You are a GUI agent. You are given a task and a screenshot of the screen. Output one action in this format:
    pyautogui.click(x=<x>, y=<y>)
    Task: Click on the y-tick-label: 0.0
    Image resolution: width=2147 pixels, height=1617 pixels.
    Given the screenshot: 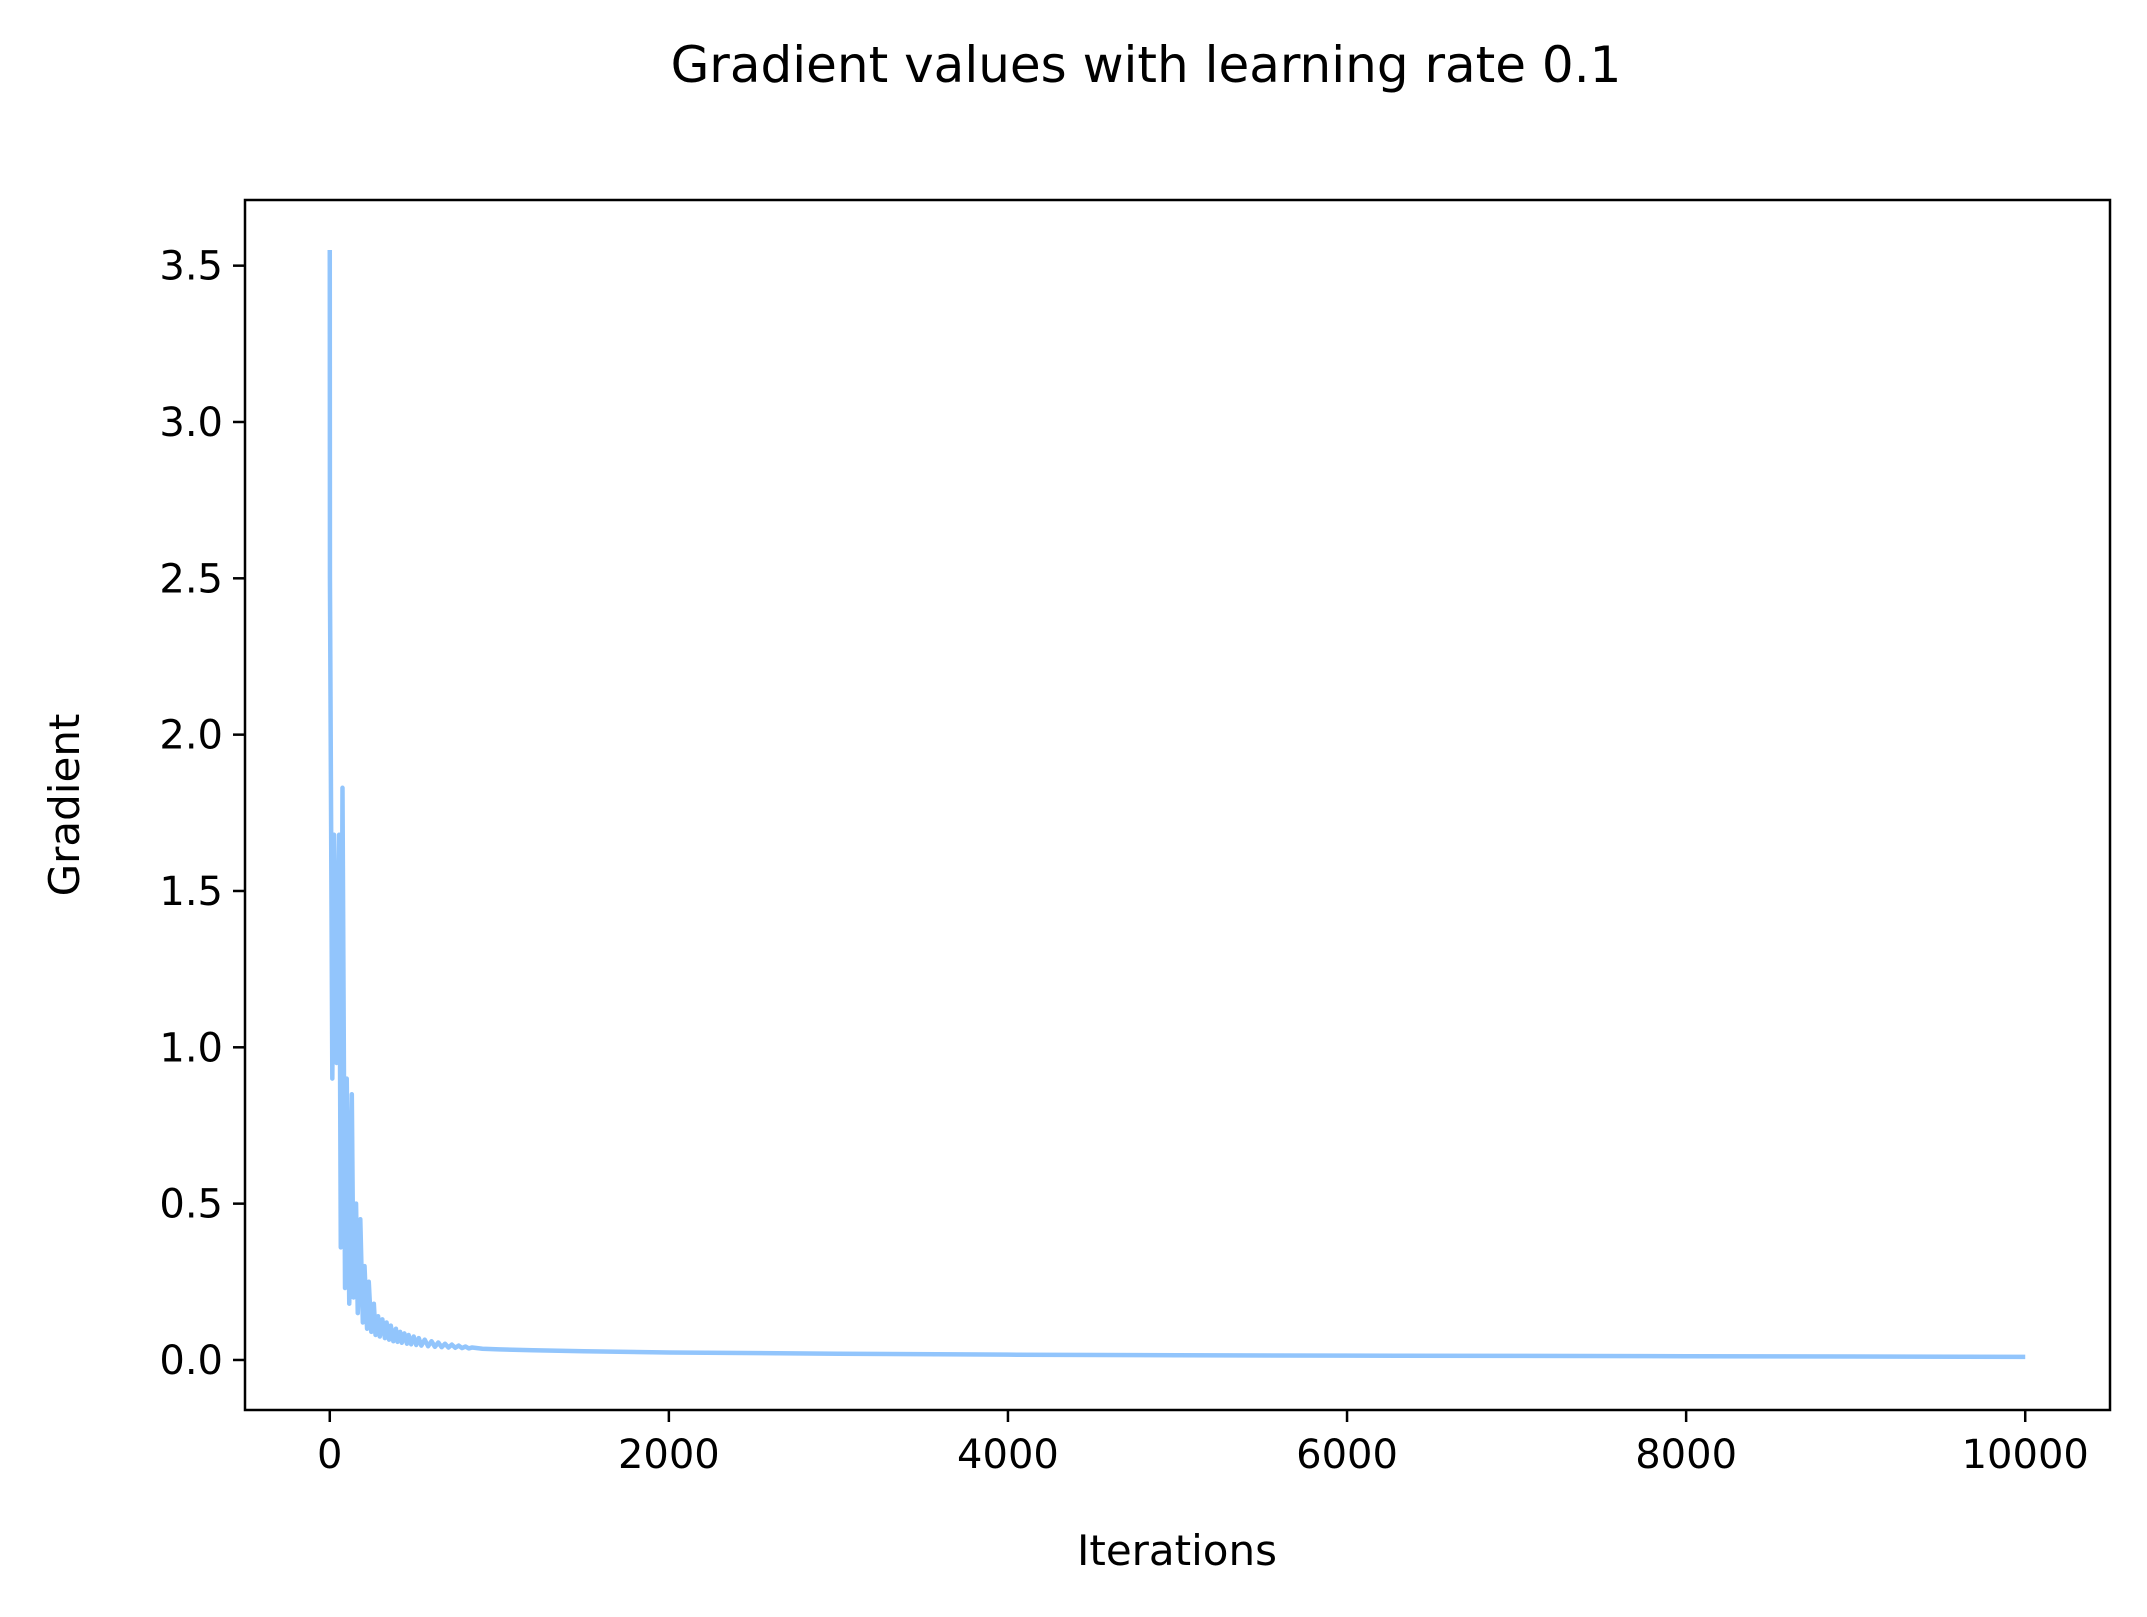 What is the action you would take?
    pyautogui.click(x=191, y=1361)
    